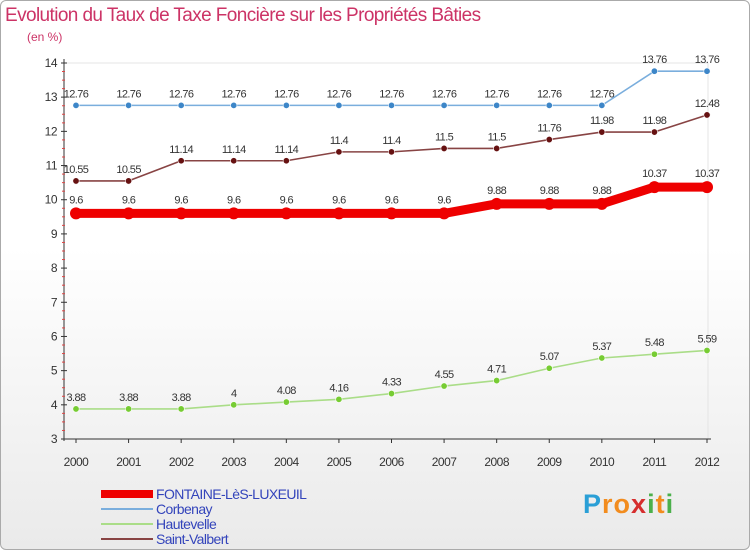 The width and height of the screenshot is (750, 550). What do you see at coordinates (54, 336) in the screenshot?
I see `y-tick-label: 6` at bounding box center [54, 336].